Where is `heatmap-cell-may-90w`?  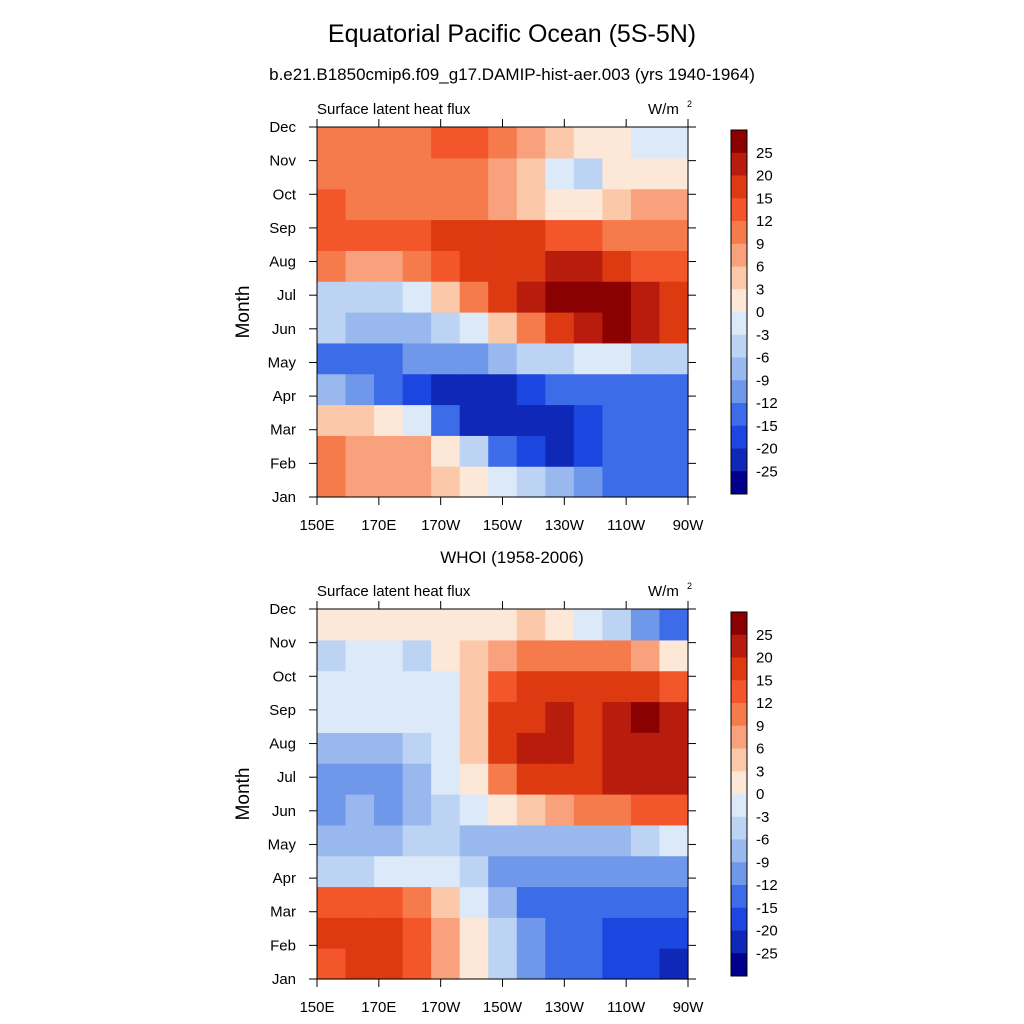 heatmap-cell-may-90w is located at coordinates (674, 358).